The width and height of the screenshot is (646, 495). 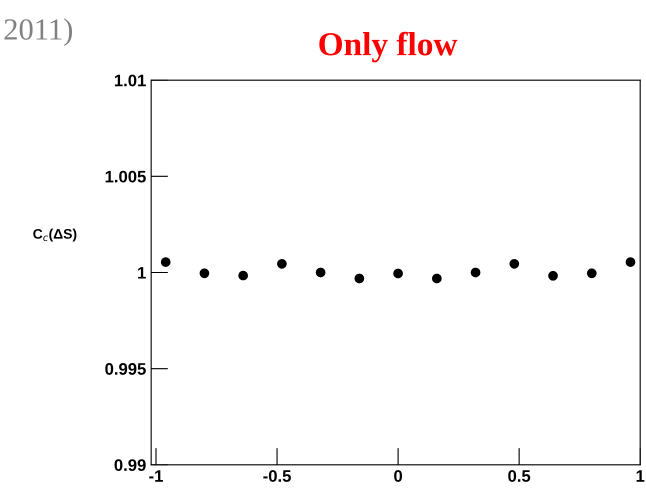 I want to click on y-tick-label: 0.99, so click(x=130, y=465).